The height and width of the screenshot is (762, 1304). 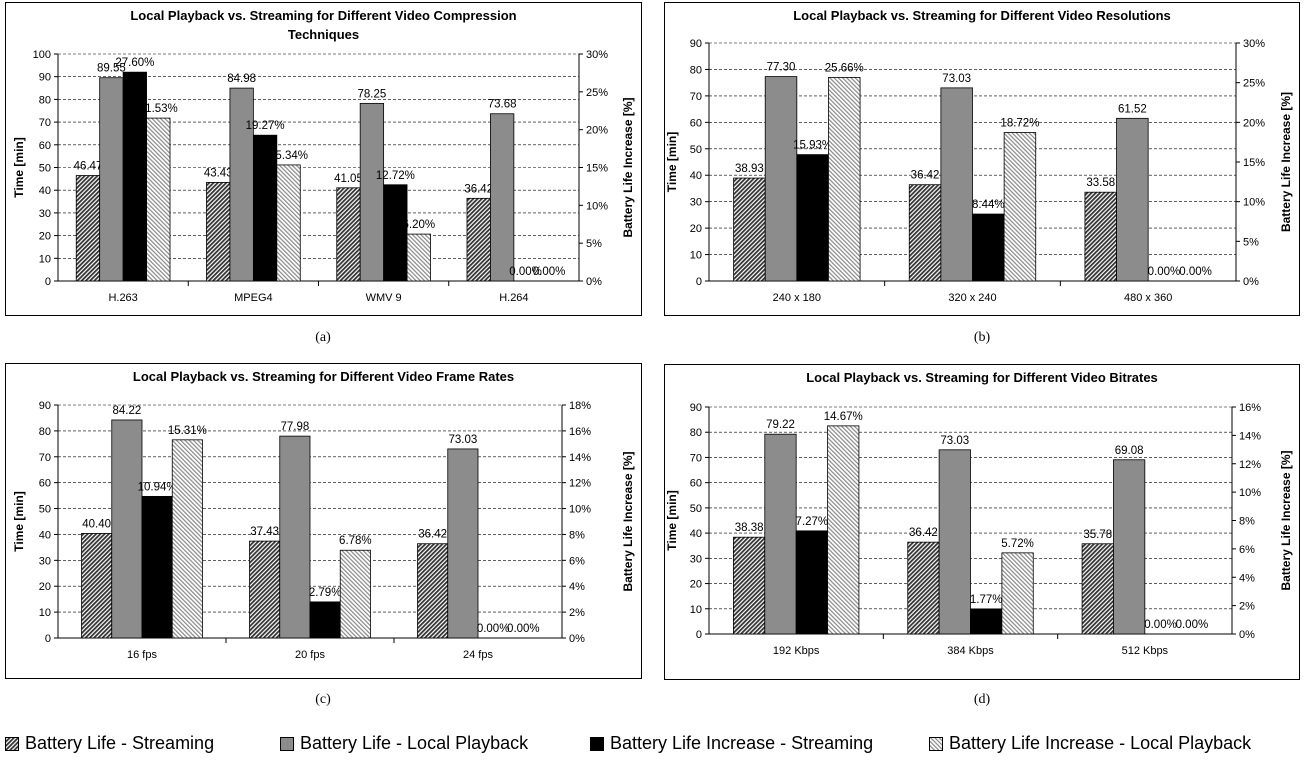 What do you see at coordinates (1100, 183) in the screenshot?
I see `data-label-streaming: 33.58` at bounding box center [1100, 183].